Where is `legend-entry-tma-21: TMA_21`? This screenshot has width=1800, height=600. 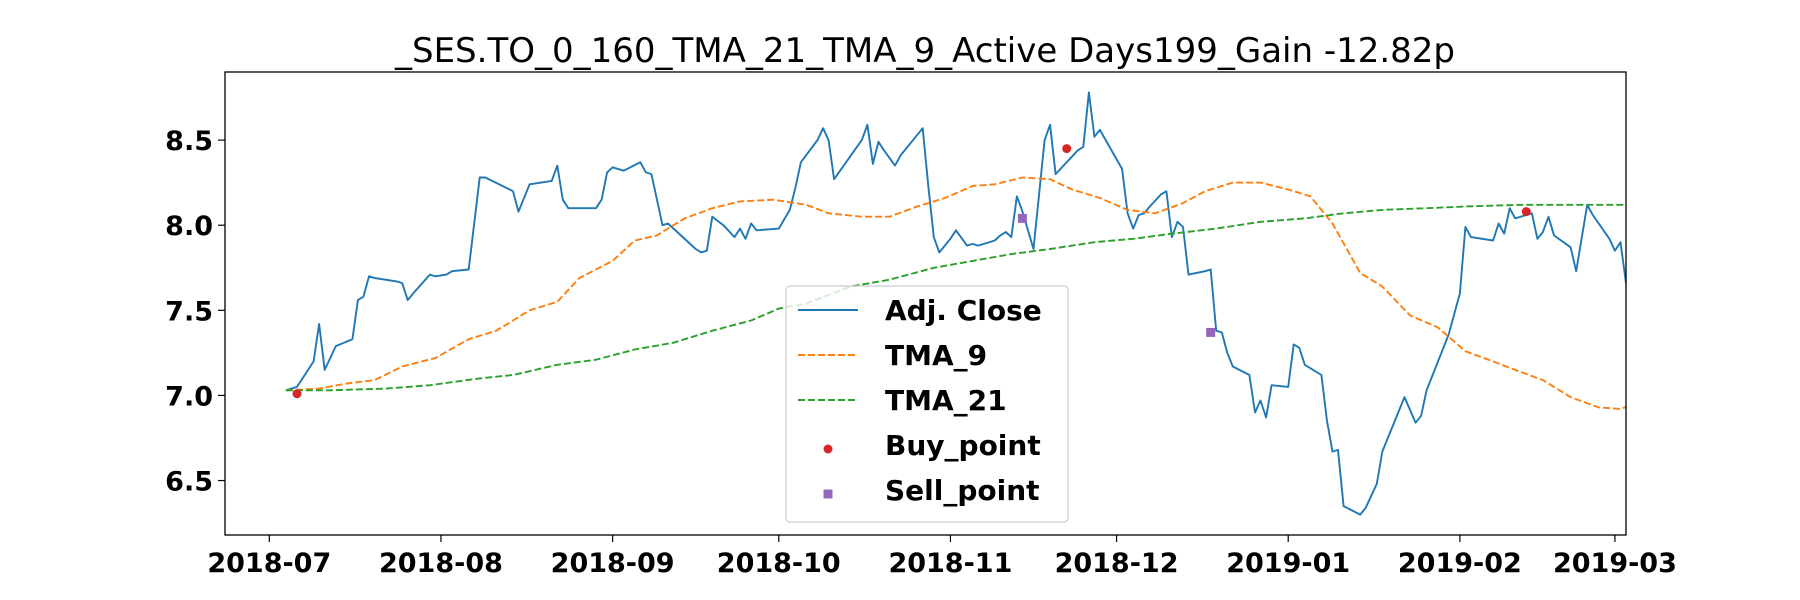 legend-entry-tma-21: TMA_21 is located at coordinates (902, 400).